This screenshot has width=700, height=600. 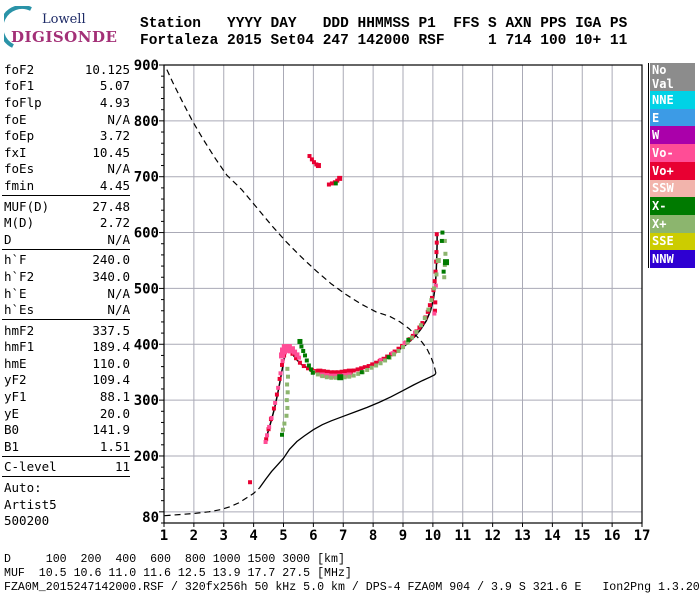 I want to click on legend-item-e: E, so click(x=672, y=117).